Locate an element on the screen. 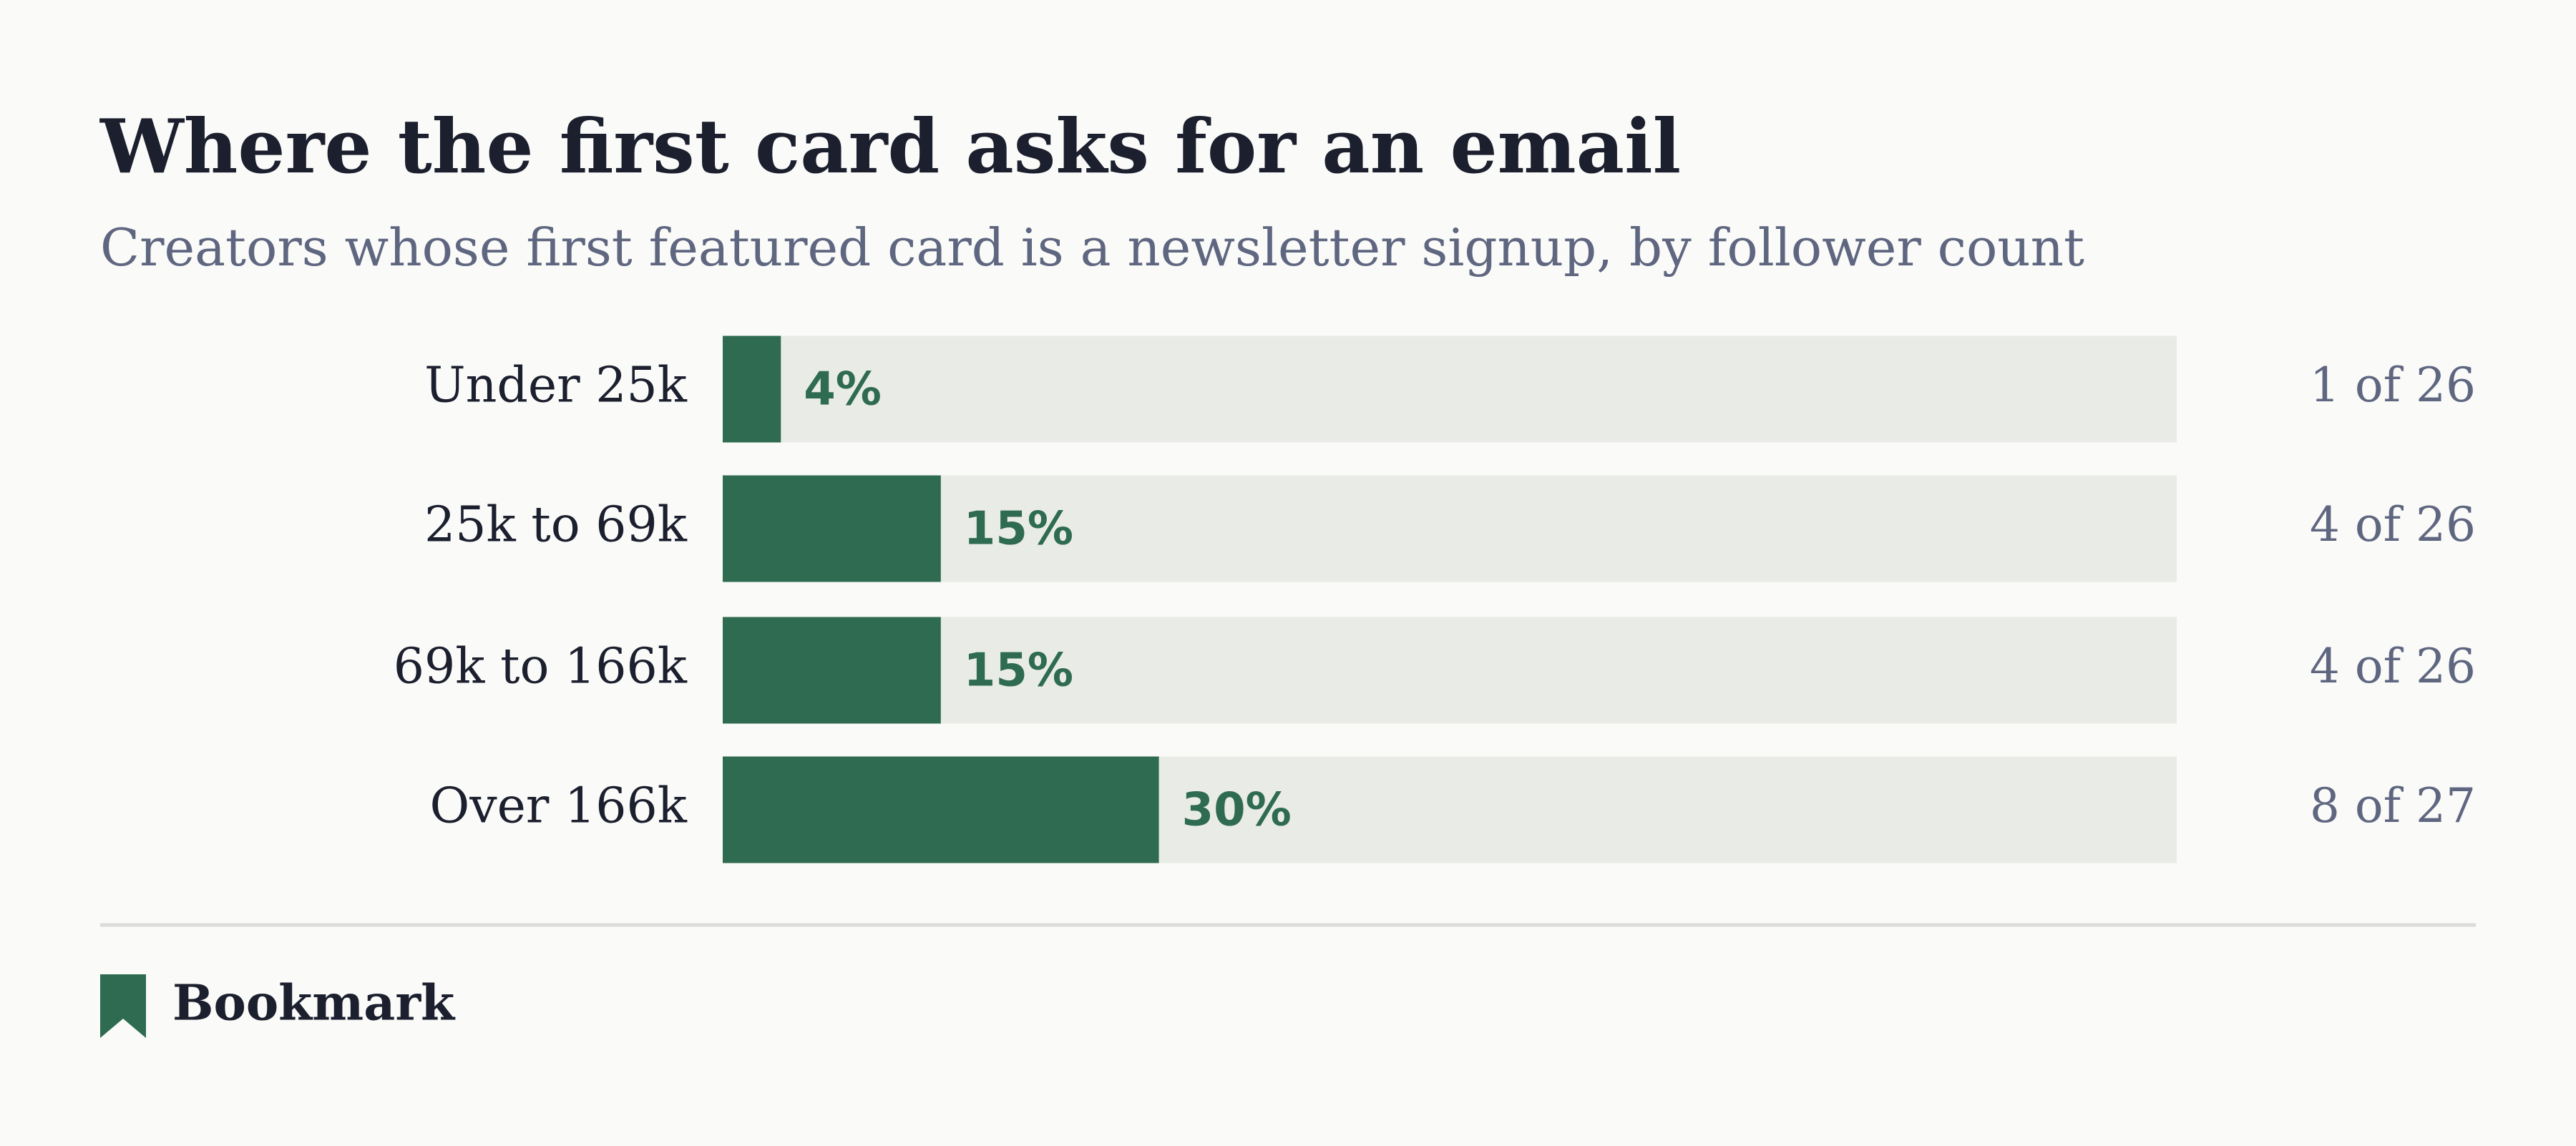 This screenshot has width=2576, height=1146. category-label: Under 25k is located at coordinates (556, 386).